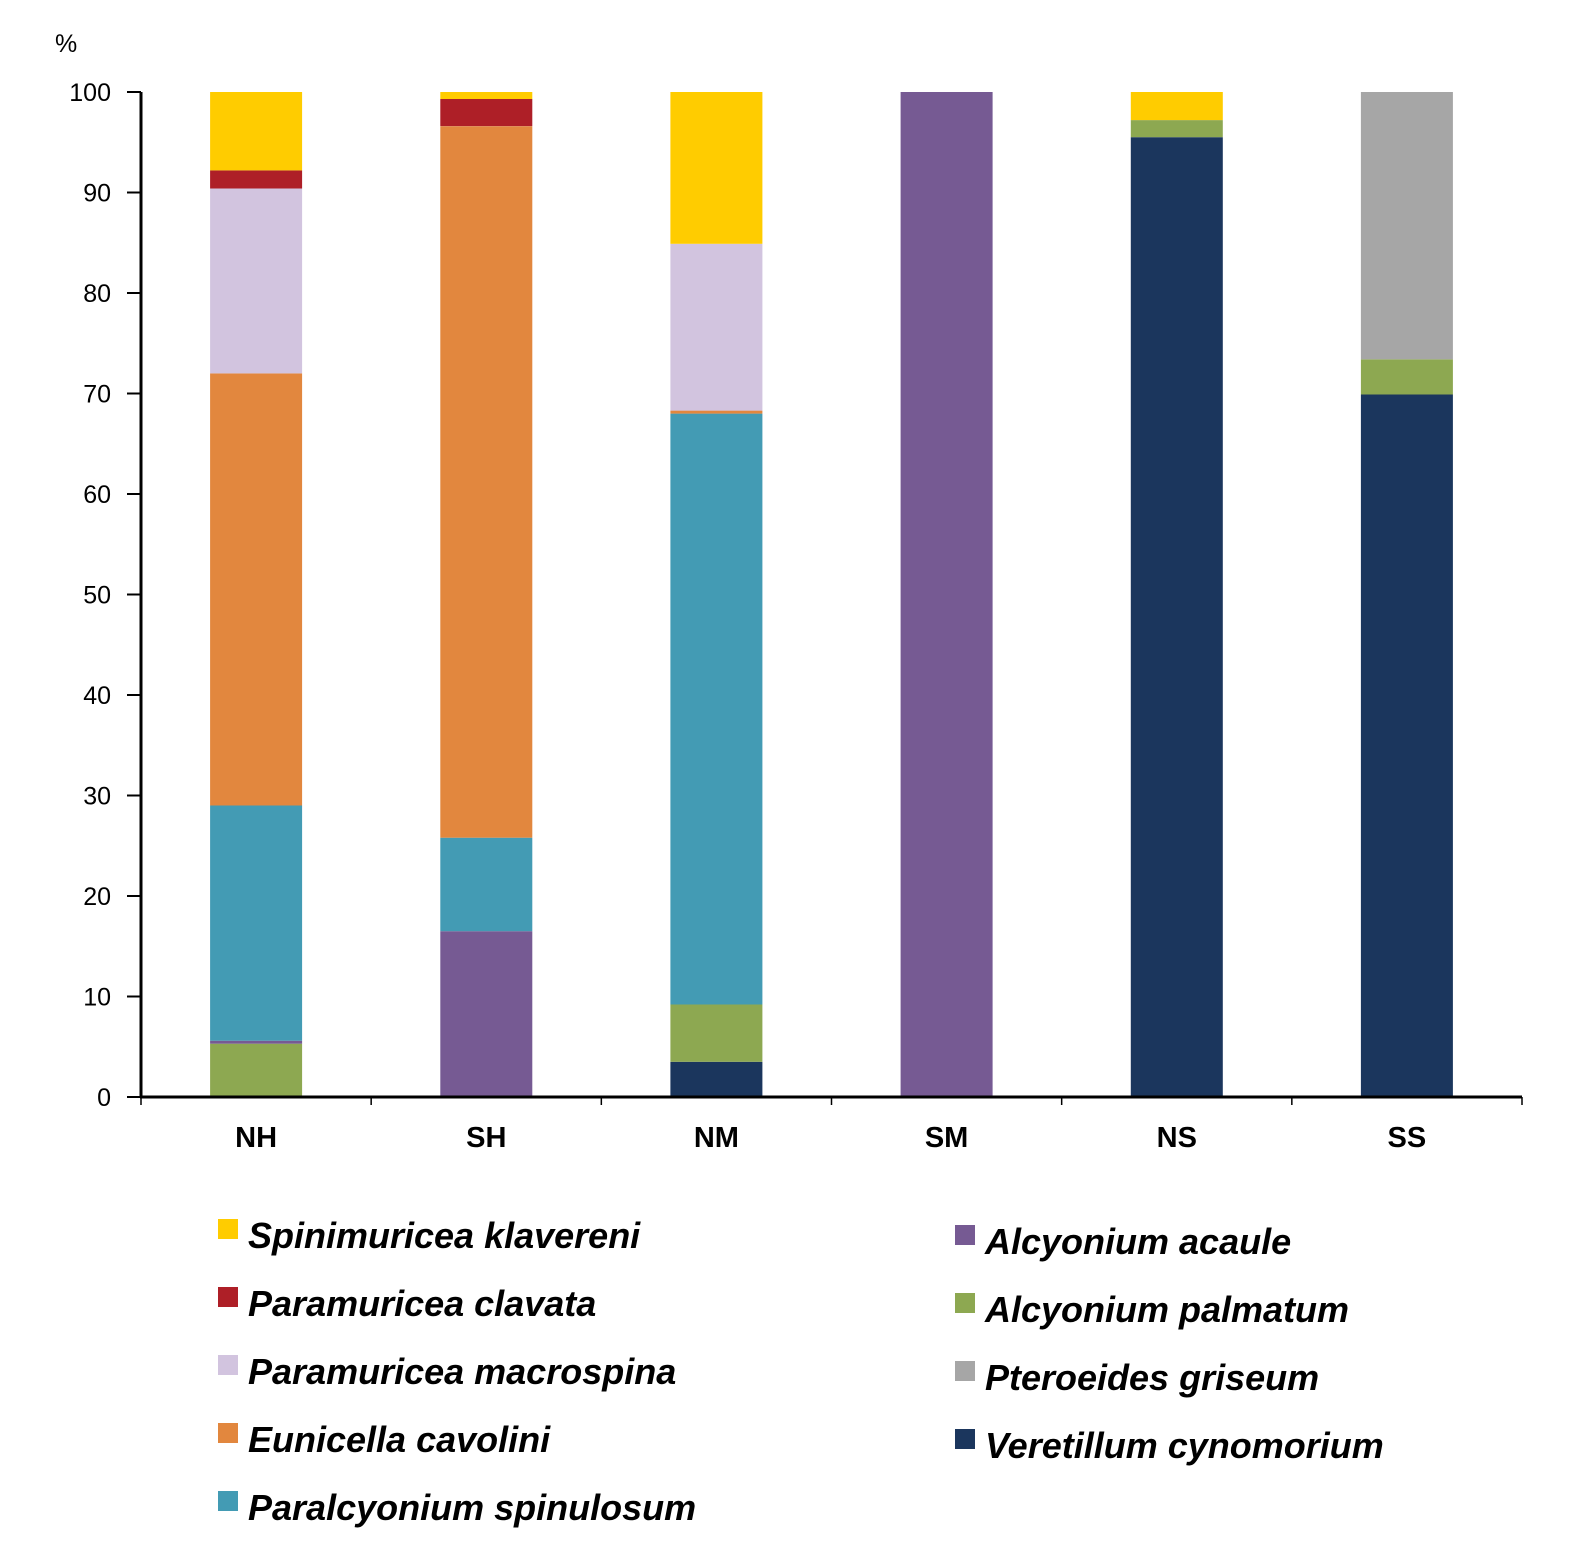 Image resolution: width=1575 pixels, height=1562 pixels. What do you see at coordinates (97, 696) in the screenshot?
I see `y-tick-label-40: 40` at bounding box center [97, 696].